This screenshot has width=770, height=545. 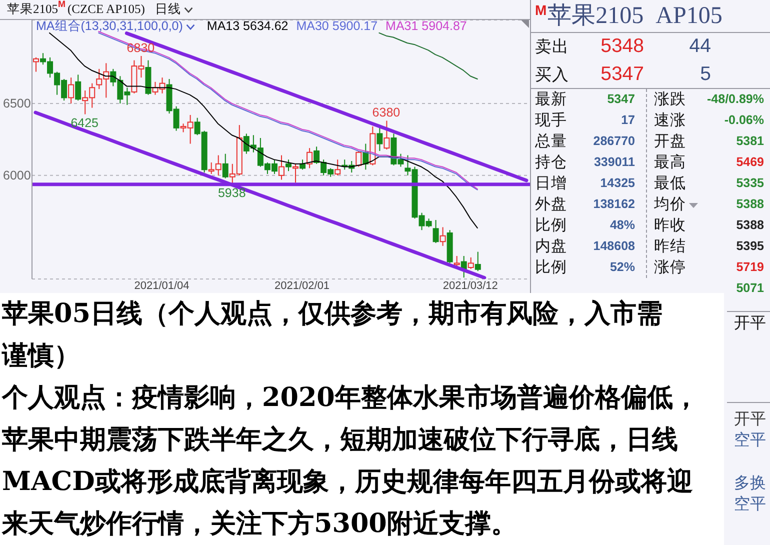 I want to click on text: 涨跌, so click(x=670, y=99).